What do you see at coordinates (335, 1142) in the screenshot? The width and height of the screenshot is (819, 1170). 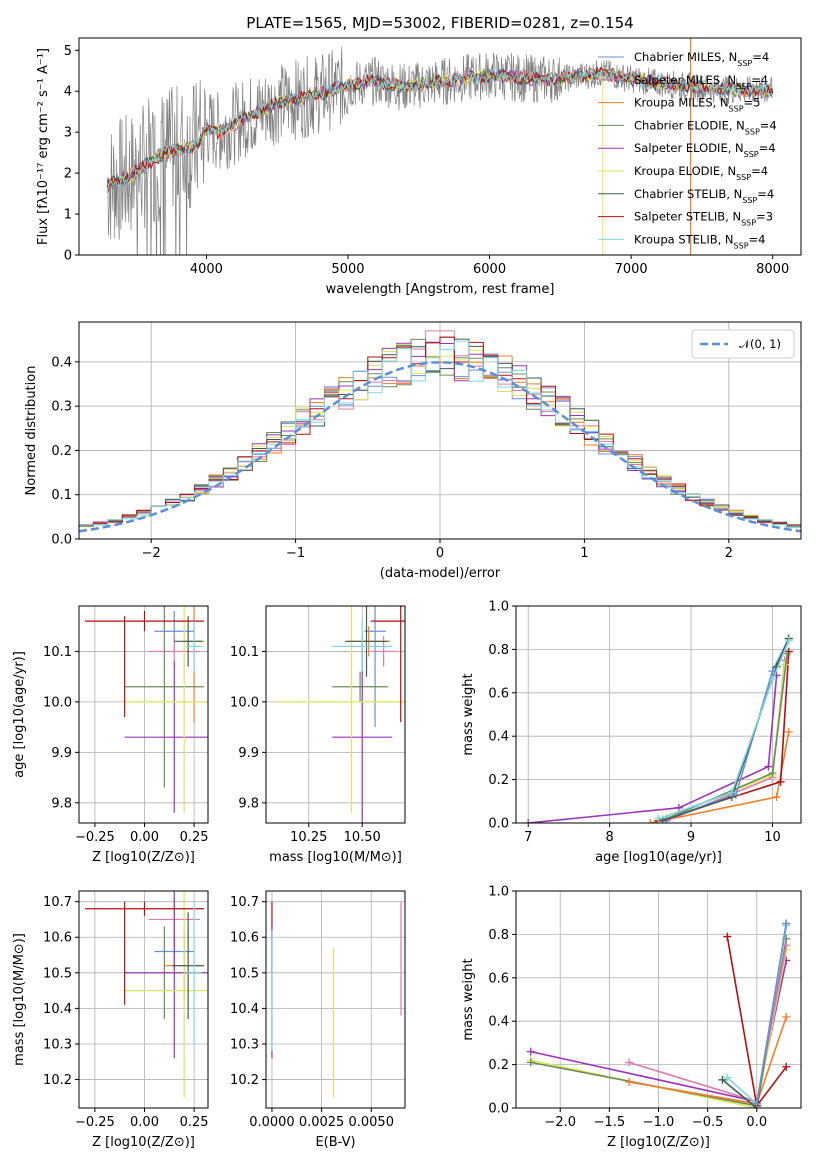 I see `x-axis-label: E(B-V)` at bounding box center [335, 1142].